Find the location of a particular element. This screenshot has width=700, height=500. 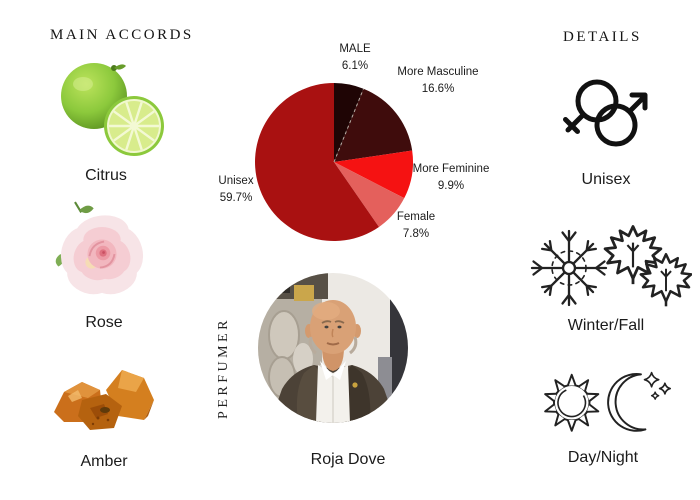

pie-label-female: Female 7.8% is located at coordinates (416, 225).